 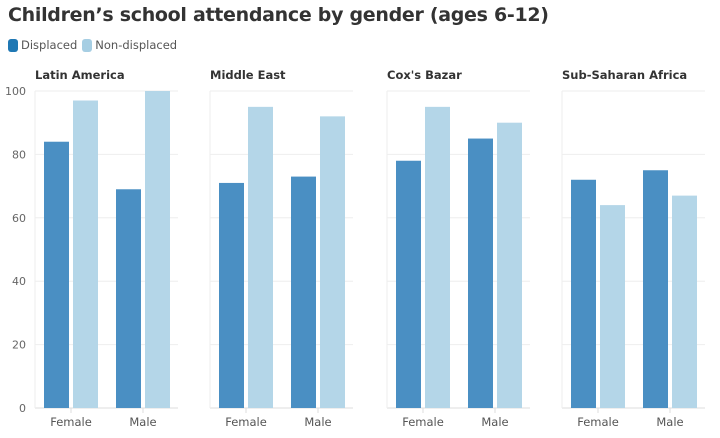 I want to click on panel-title: Latin America, so click(x=80, y=75).